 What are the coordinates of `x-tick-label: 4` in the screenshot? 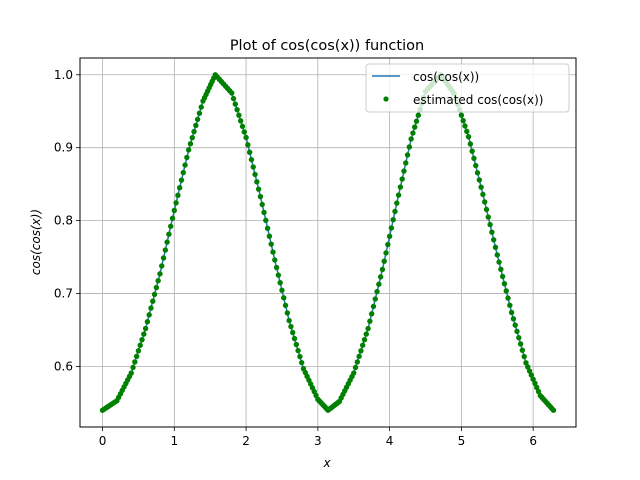 It's located at (390, 441).